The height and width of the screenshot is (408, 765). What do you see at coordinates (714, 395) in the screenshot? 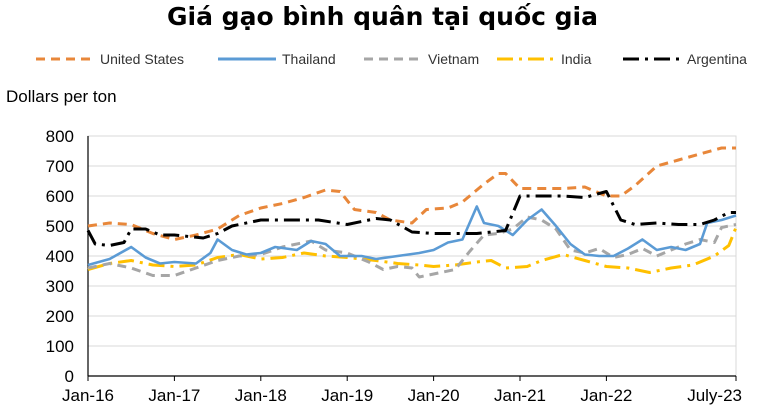
I see `x-tick-label: July-23` at bounding box center [714, 395].